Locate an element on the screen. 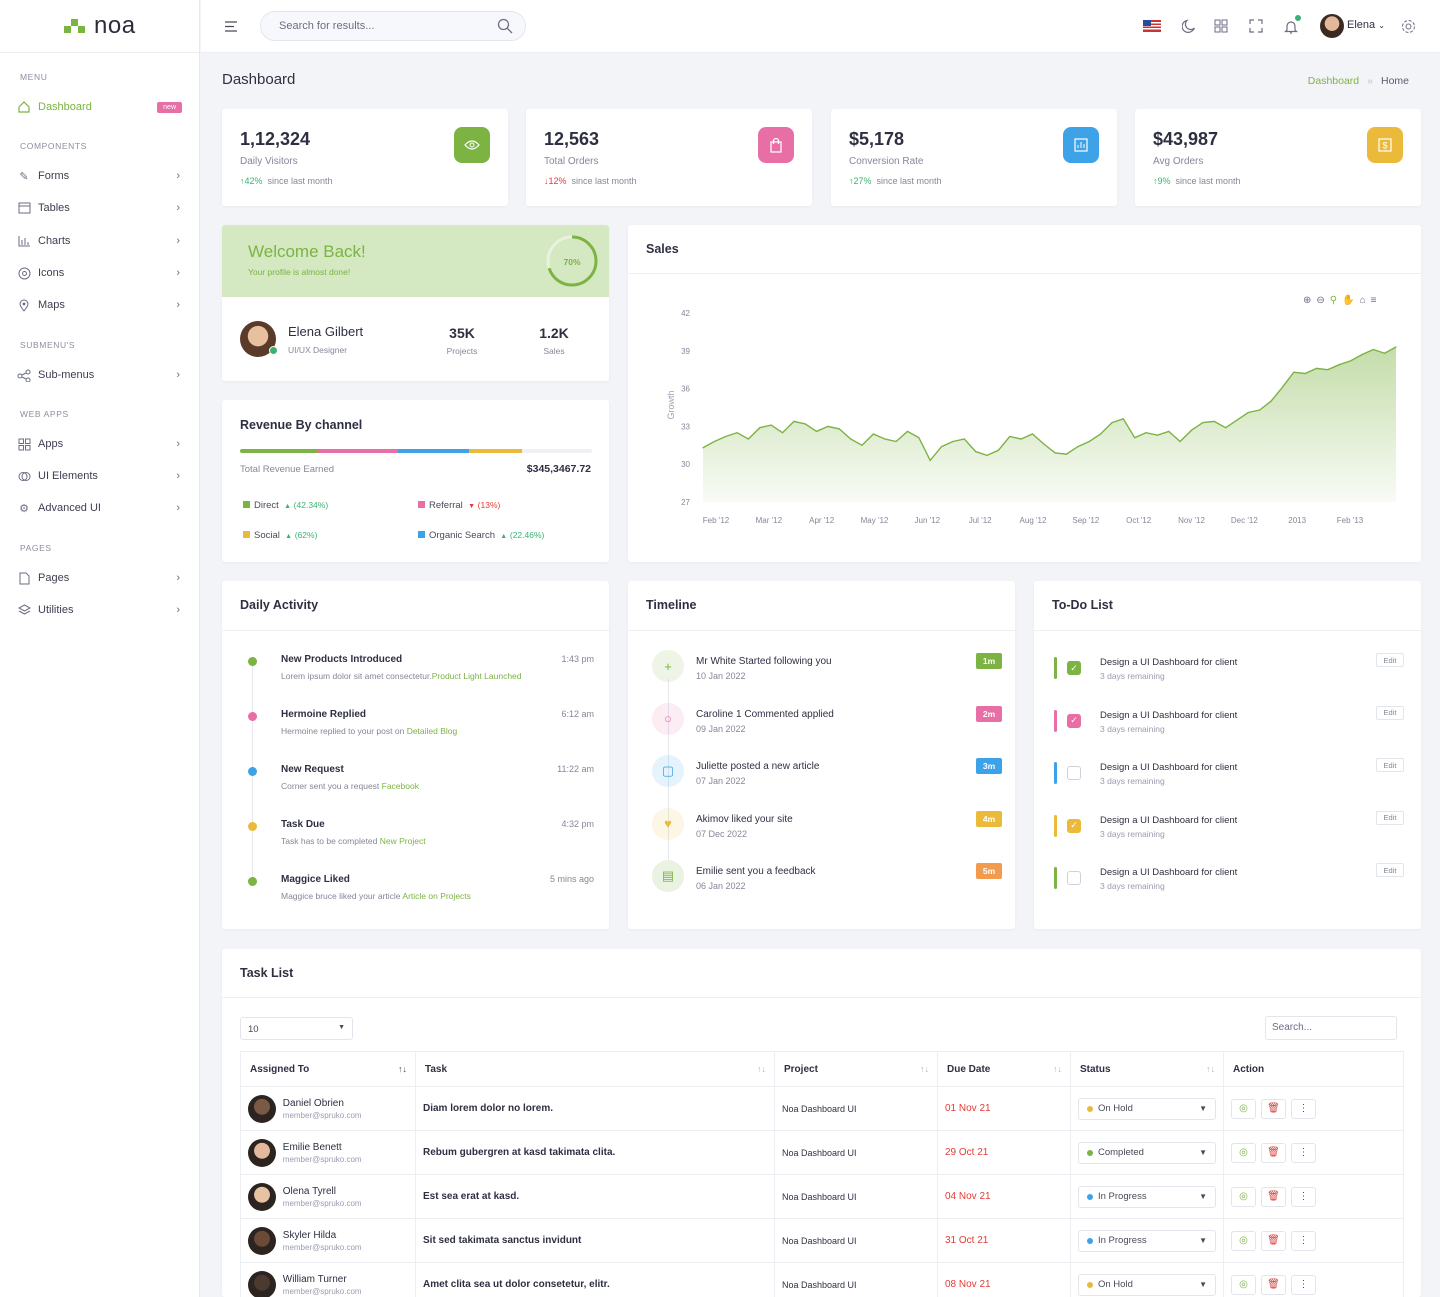 This screenshot has height=1297, width=1440. moon-icon is located at coordinates (1189, 26).